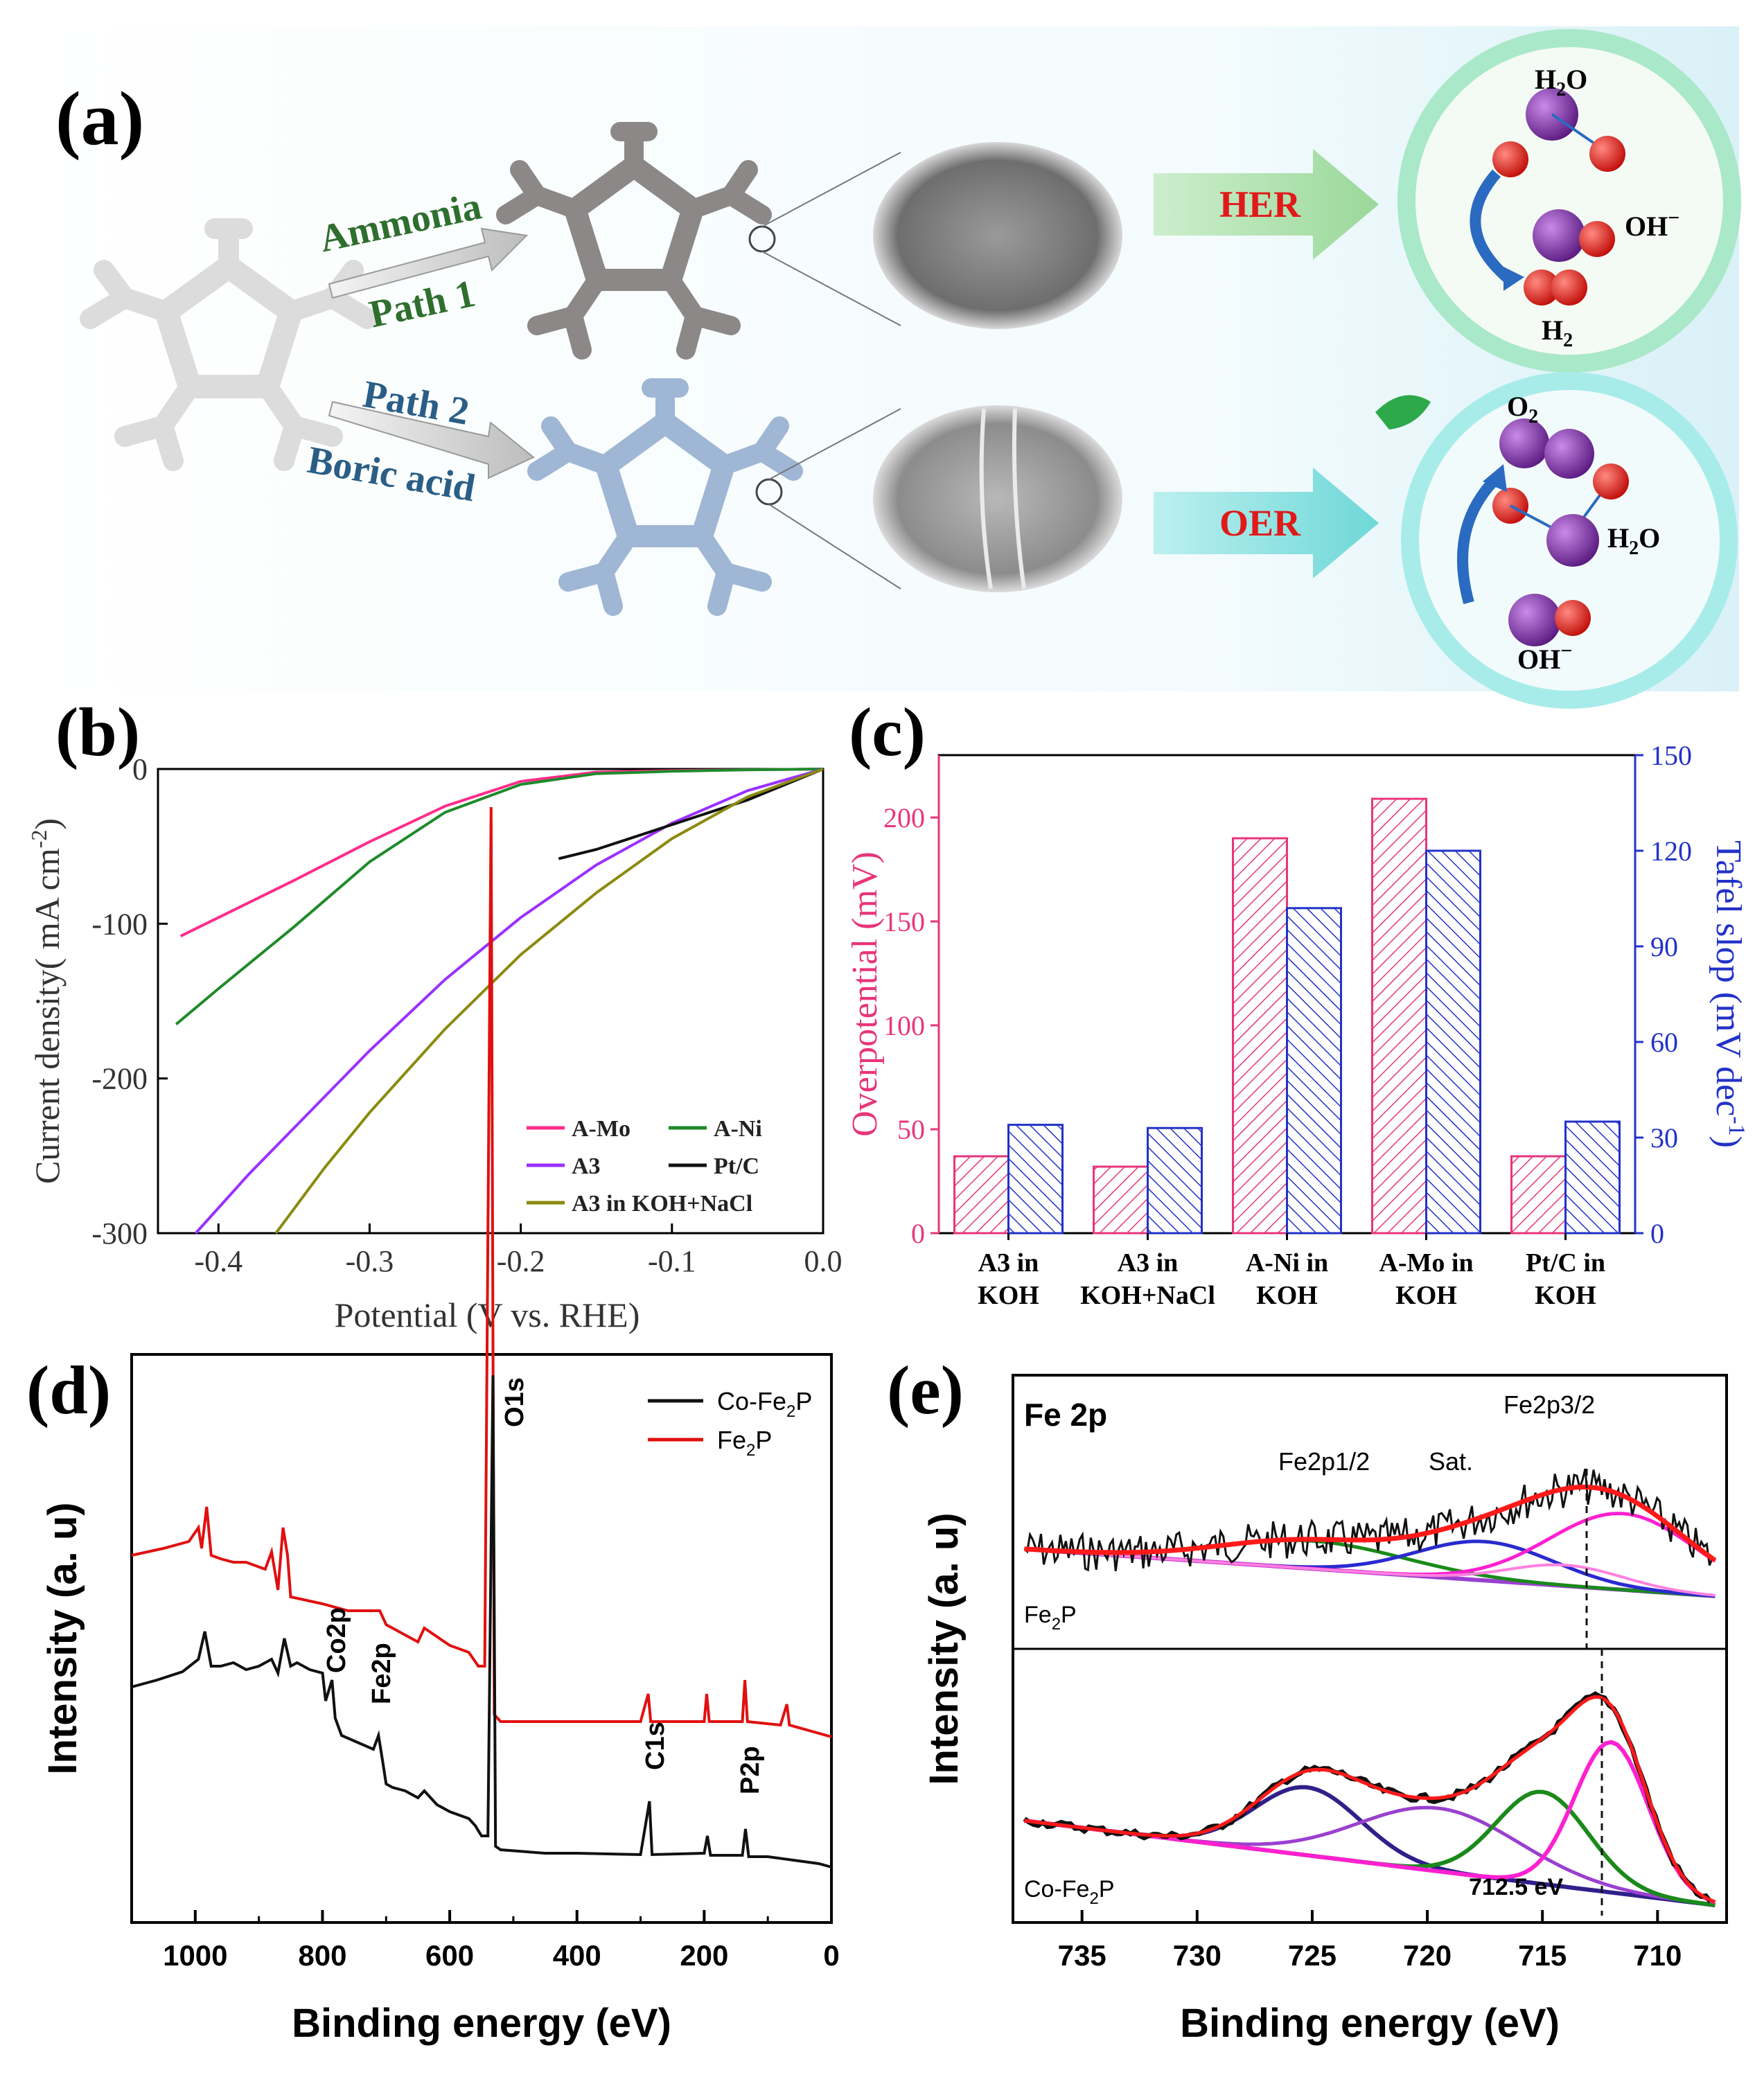 This screenshot has width=1764, height=2086. What do you see at coordinates (1260, 204) in the screenshot?
I see `her-label: HER` at bounding box center [1260, 204].